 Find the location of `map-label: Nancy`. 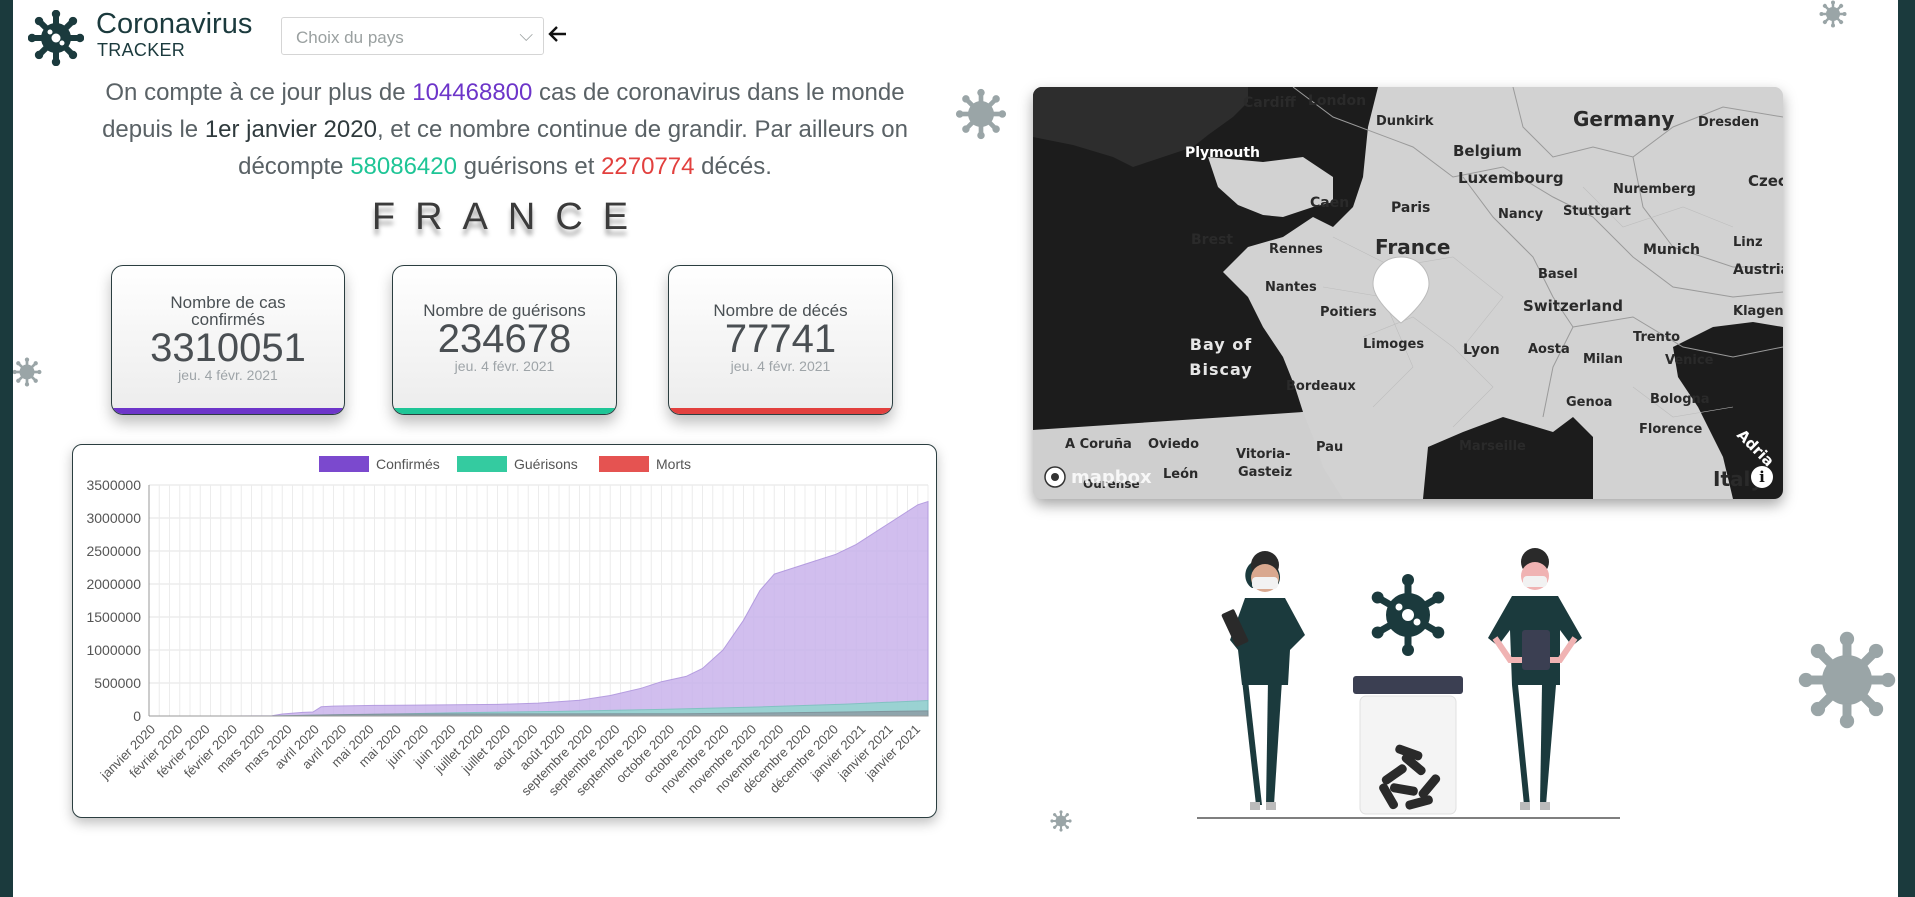

map-label: Nancy is located at coordinates (1521, 214).